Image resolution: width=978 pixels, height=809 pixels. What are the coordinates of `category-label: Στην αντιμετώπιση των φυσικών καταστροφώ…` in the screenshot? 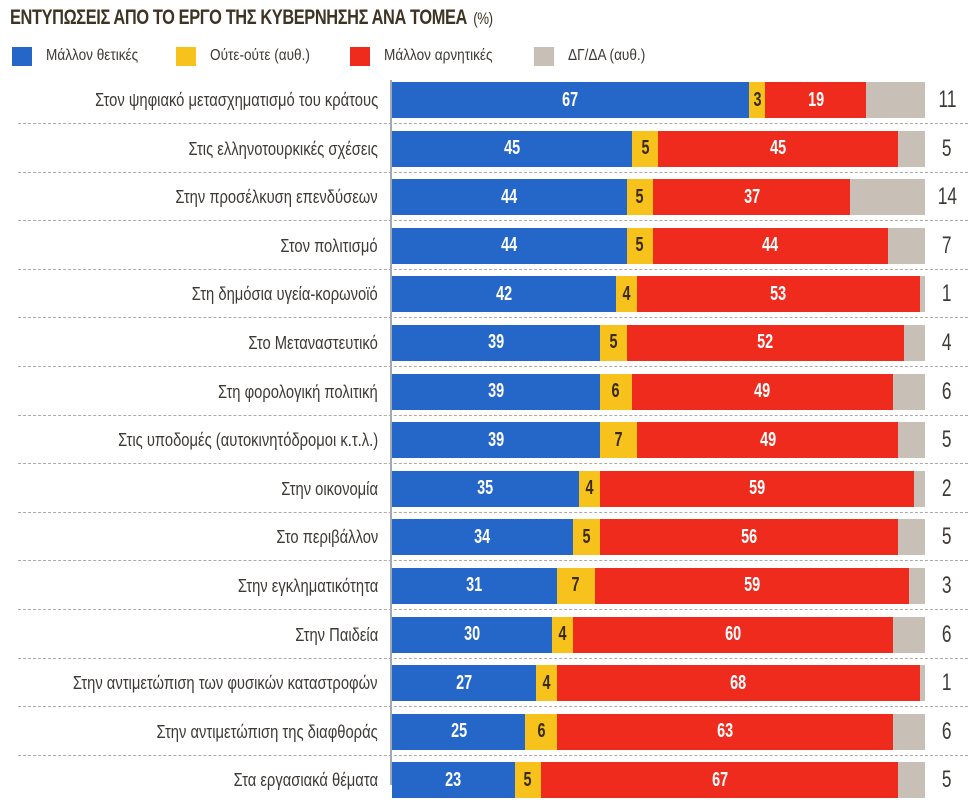 It's located at (225, 683).